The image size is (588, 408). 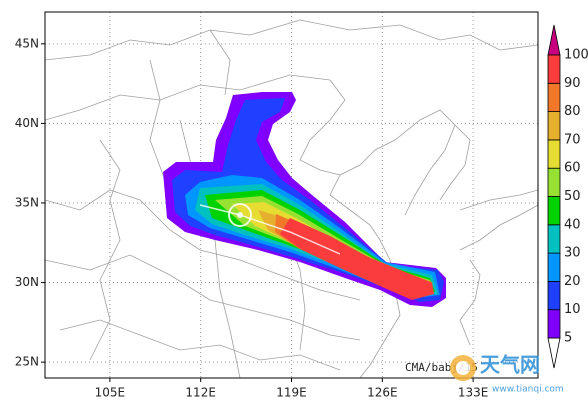 What do you see at coordinates (27, 123) in the screenshot?
I see `y-tick-label: 40N` at bounding box center [27, 123].